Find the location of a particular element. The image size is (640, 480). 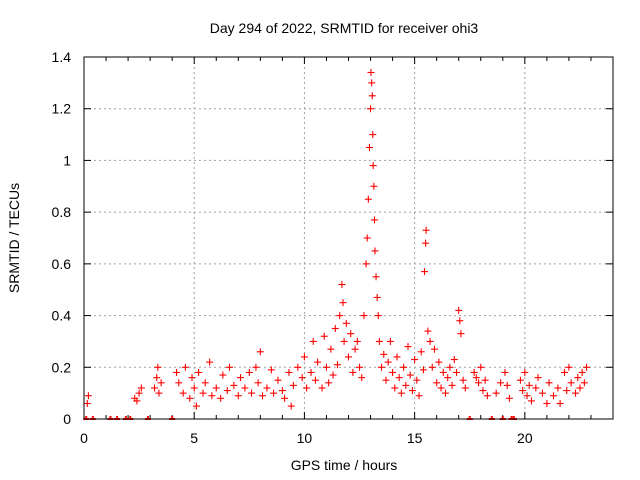

y-tick-label: 0.8 is located at coordinates (62, 212).